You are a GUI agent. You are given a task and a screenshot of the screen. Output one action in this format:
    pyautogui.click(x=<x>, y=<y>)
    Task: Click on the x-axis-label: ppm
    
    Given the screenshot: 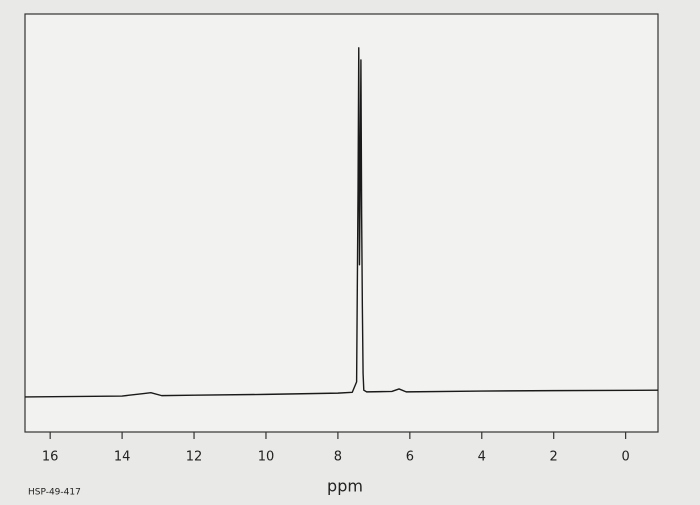 What is the action you would take?
    pyautogui.click(x=345, y=486)
    